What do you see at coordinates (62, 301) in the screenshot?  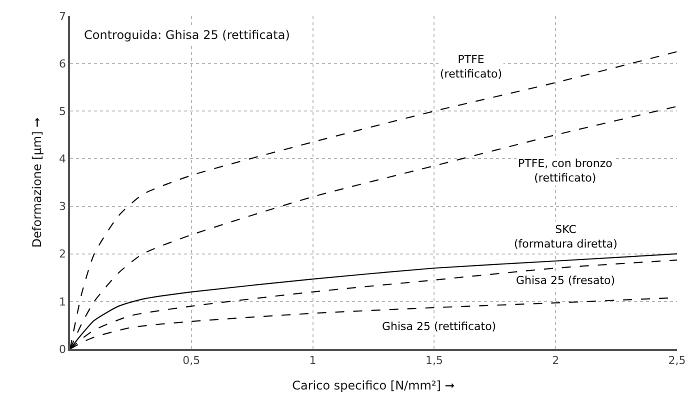 I see `y-tick-label: 1` at bounding box center [62, 301].